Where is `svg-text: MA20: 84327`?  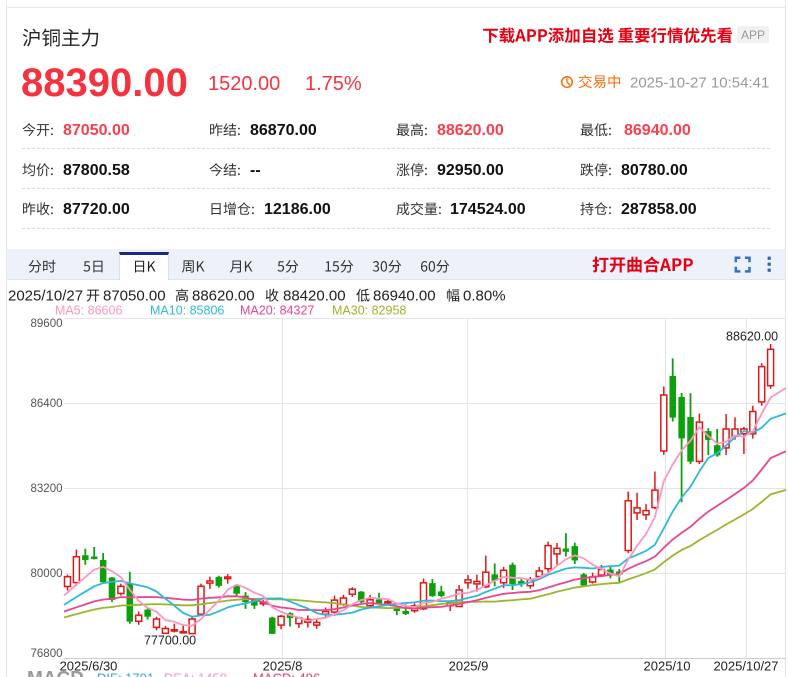
svg-text: MA20: 84327 is located at coordinates (277, 311).